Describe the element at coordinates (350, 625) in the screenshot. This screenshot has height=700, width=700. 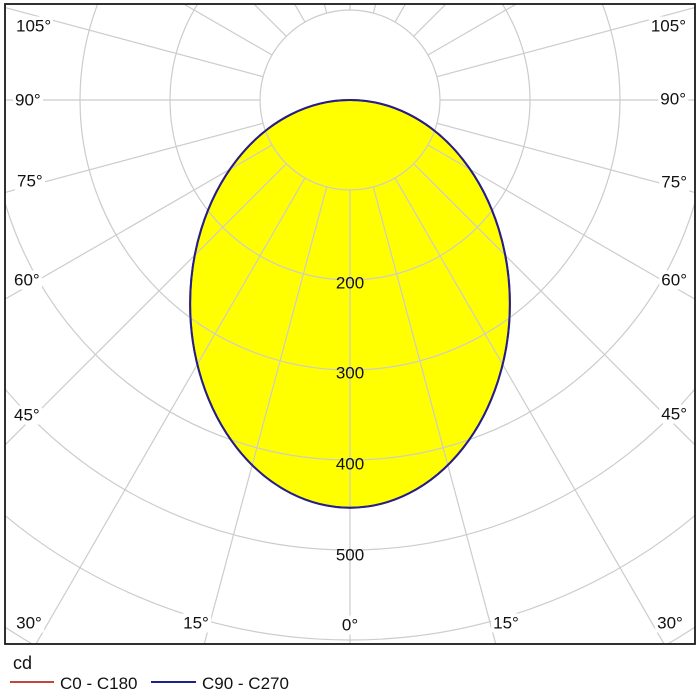
I see `angle-label: 0°` at that location.